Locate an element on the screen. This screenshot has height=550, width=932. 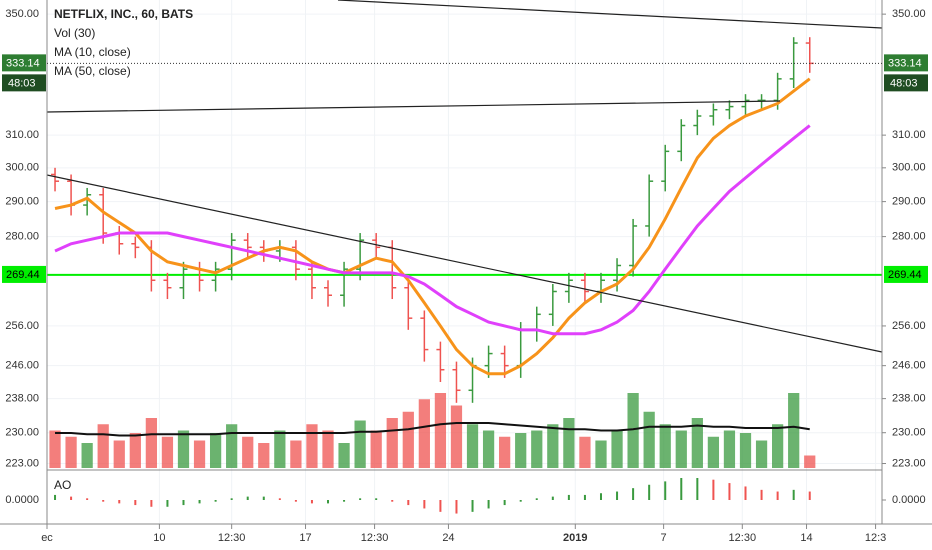
ao-tick-label: 0.0000 is located at coordinates (22, 500).